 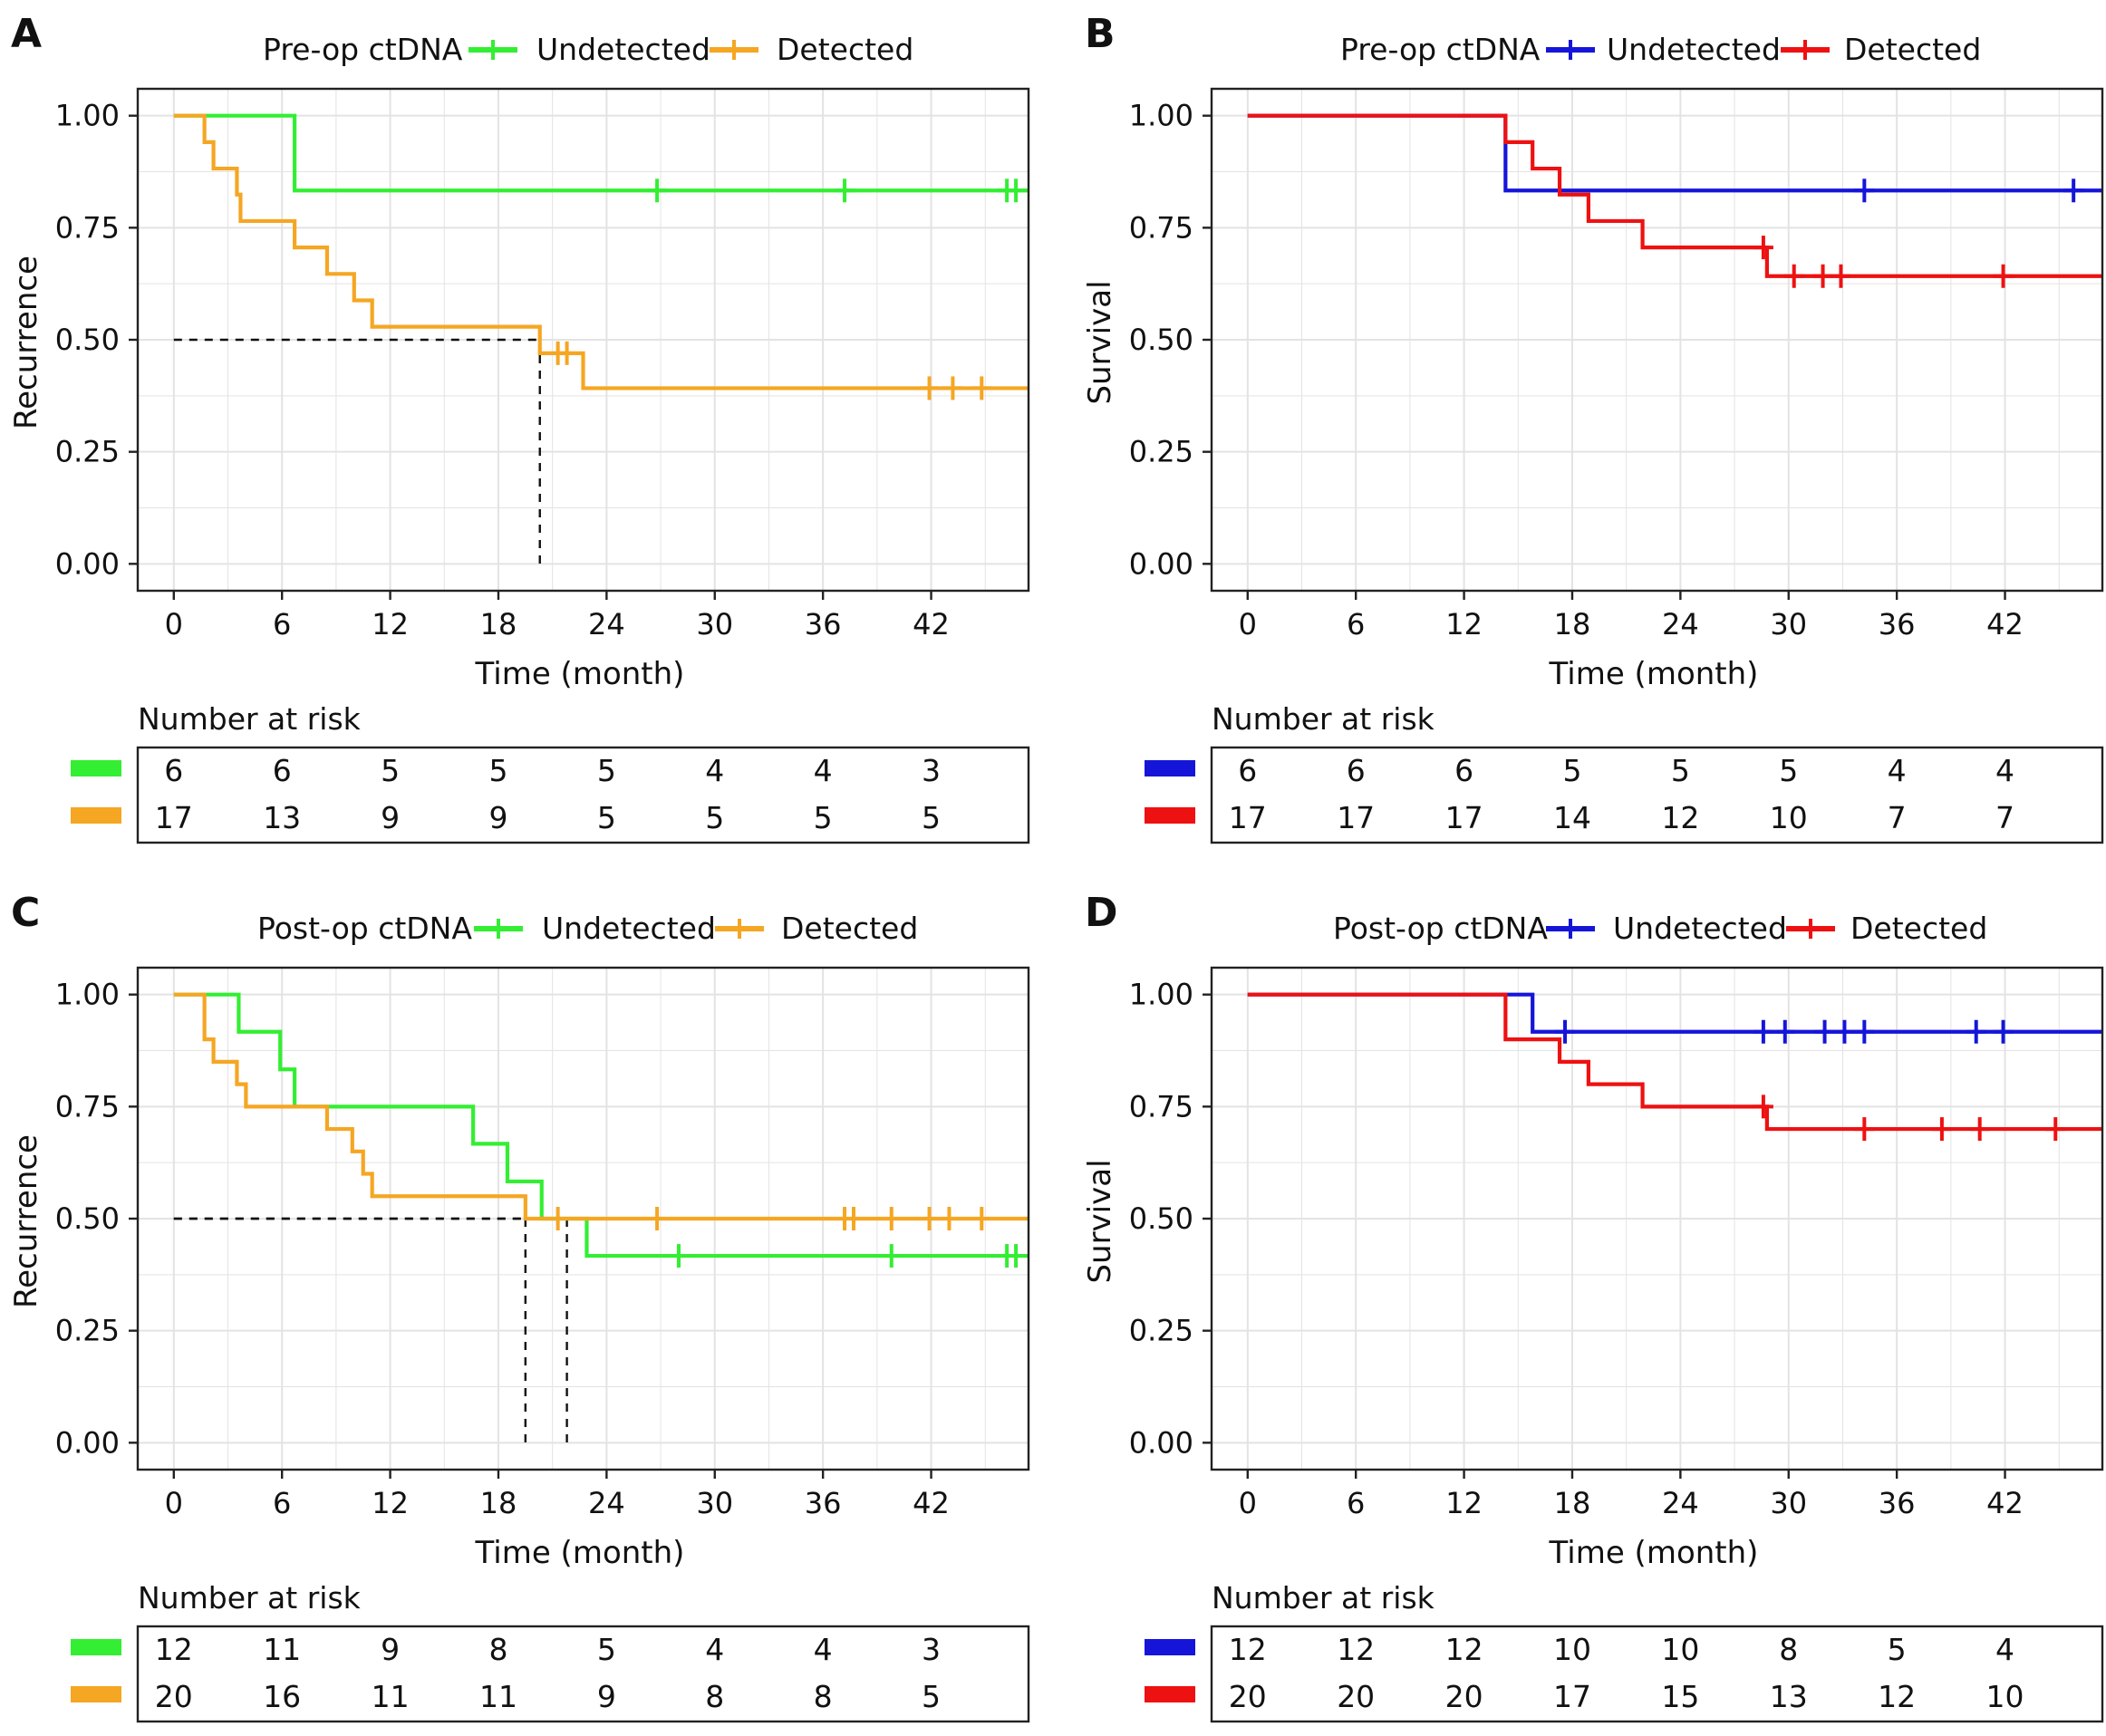 I want to click on x-axis-title: Time (month), so click(x=1654, y=1553).